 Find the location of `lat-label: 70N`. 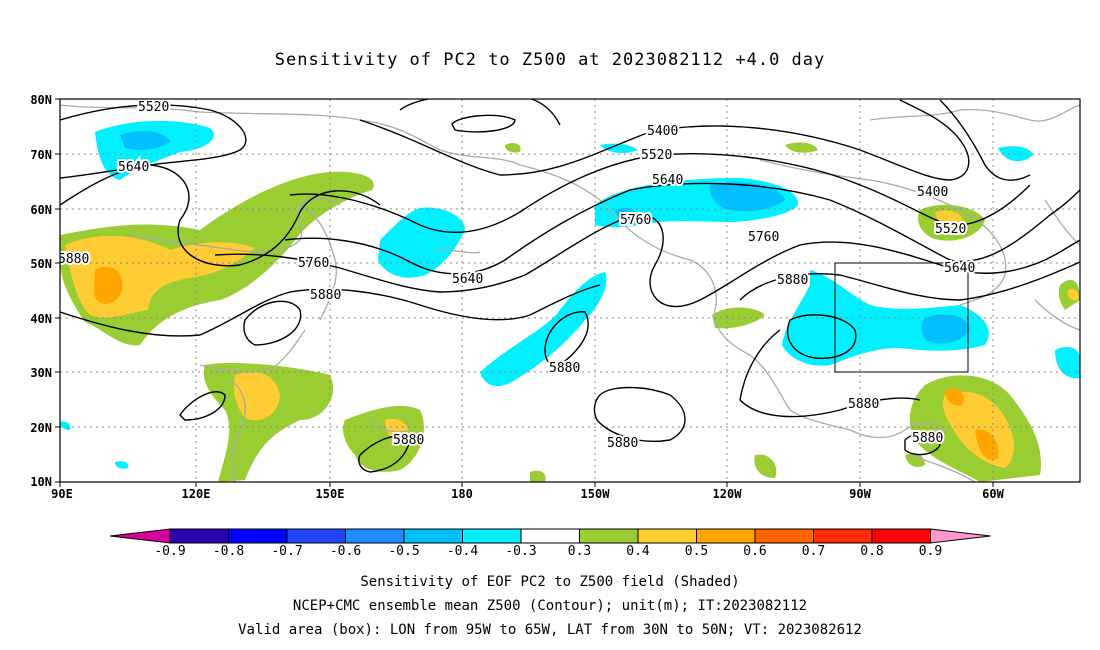

lat-label: 70N is located at coordinates (41, 155).